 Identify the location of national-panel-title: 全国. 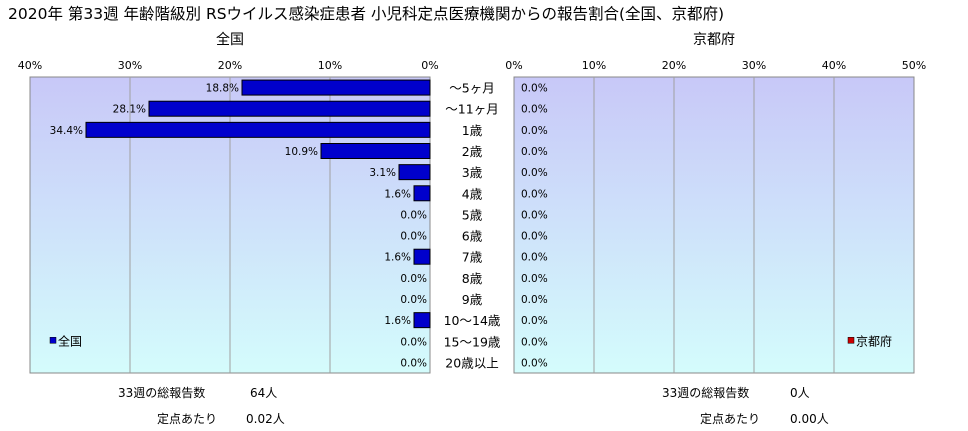
(230, 39).